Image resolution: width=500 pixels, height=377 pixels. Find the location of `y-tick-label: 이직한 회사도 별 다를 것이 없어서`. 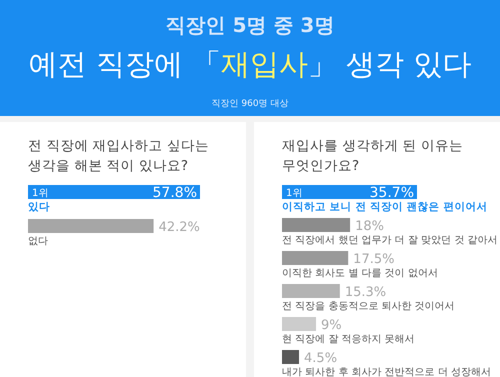

y-tick-label: 이직한 회사도 별 다를 것이 없어서 is located at coordinates (360, 273).